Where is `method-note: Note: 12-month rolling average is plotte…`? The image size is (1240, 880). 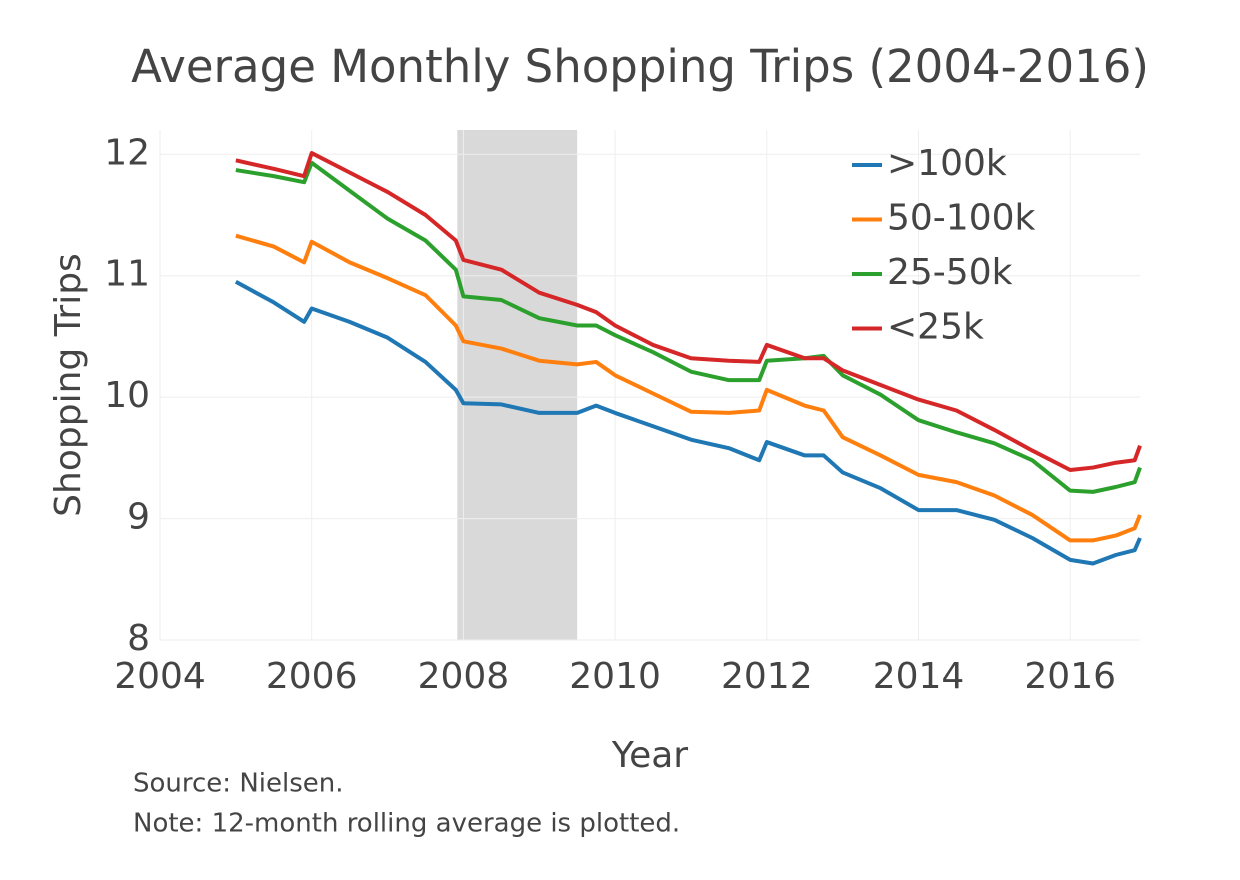 method-note: Note: 12-month rolling average is plotte… is located at coordinates (406, 824).